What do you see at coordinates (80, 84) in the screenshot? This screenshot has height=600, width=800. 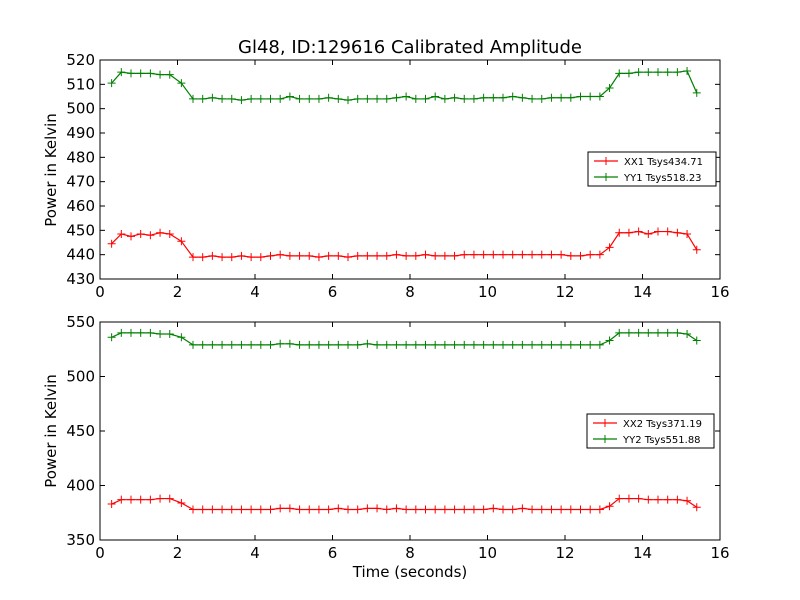 I see `top-plot-y-tick-label: 510` at bounding box center [80, 84].